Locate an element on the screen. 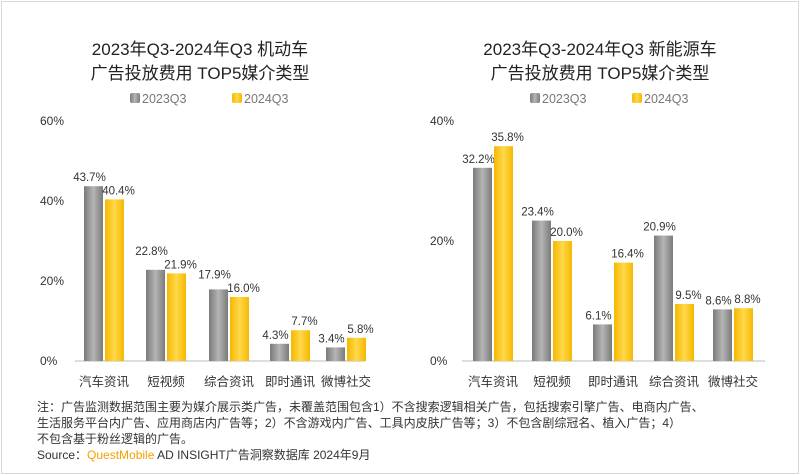  data-label: 5.8% is located at coordinates (360, 330).